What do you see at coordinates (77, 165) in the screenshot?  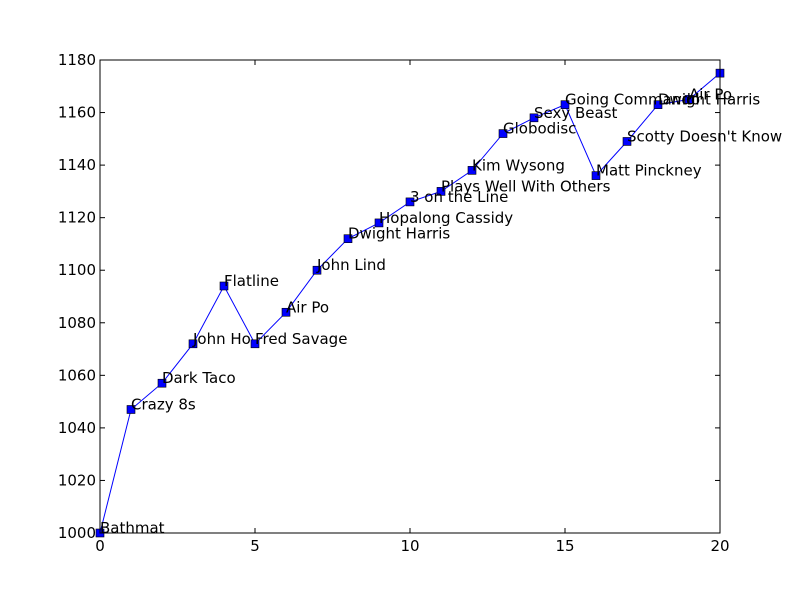 I see `y-tick-label: 1140` at bounding box center [77, 165].